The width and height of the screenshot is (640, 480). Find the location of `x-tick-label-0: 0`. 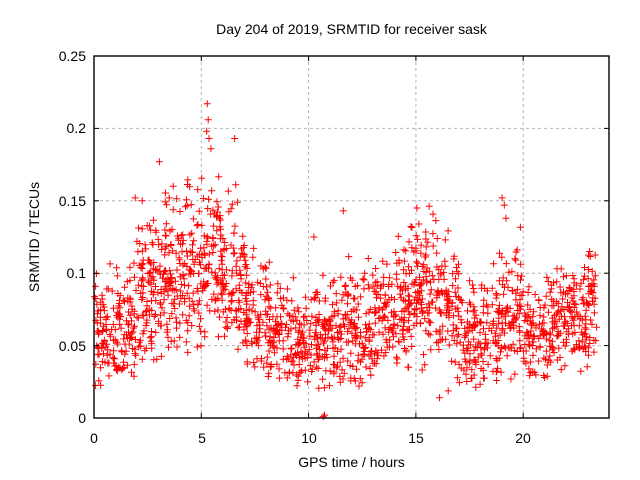

x-tick-label-0: 0 is located at coordinates (94, 438).